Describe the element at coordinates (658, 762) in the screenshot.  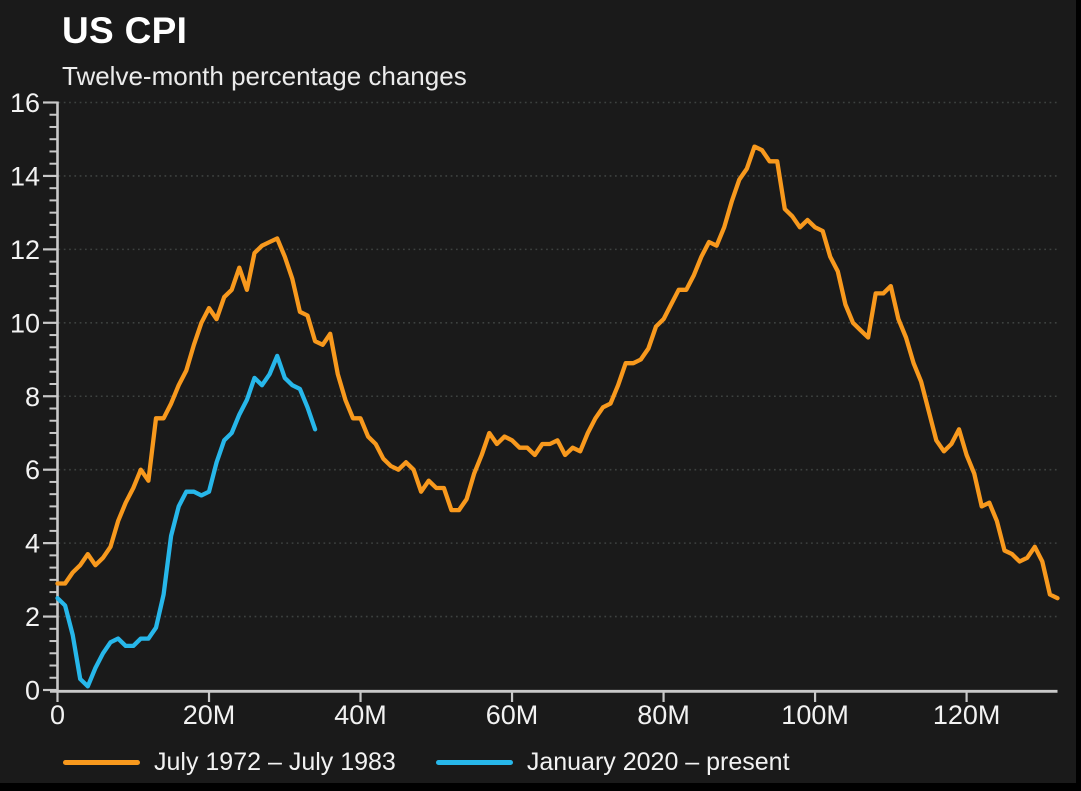
I see `legend-label-2020-present: January 2020 – present` at that location.